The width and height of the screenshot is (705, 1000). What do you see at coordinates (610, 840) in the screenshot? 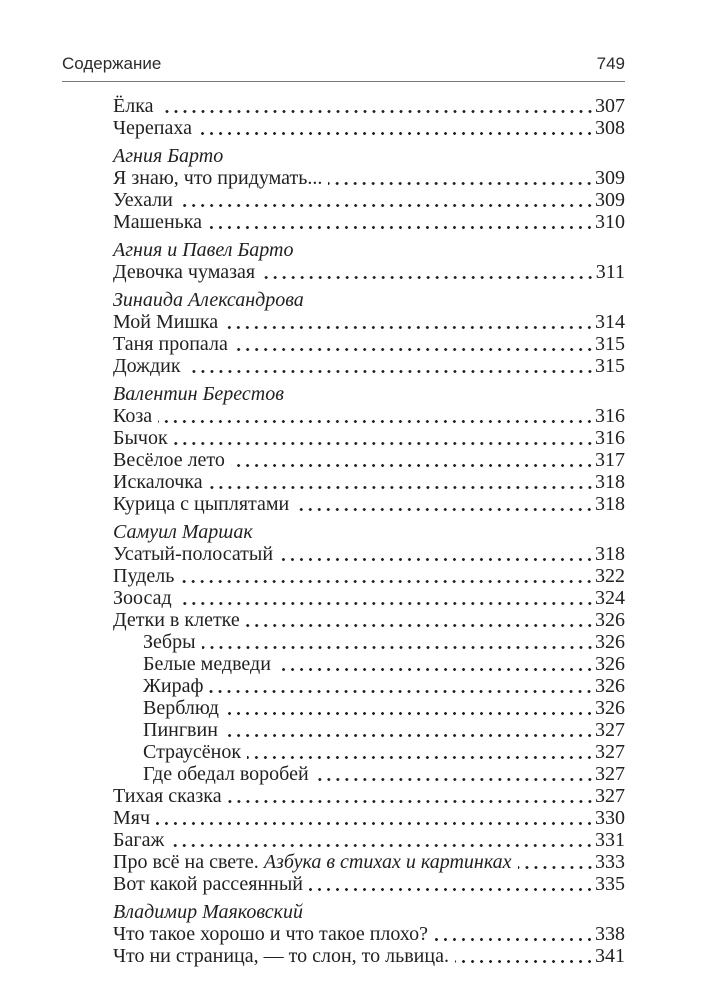
I see `toc-entry-page: 331` at bounding box center [610, 840].